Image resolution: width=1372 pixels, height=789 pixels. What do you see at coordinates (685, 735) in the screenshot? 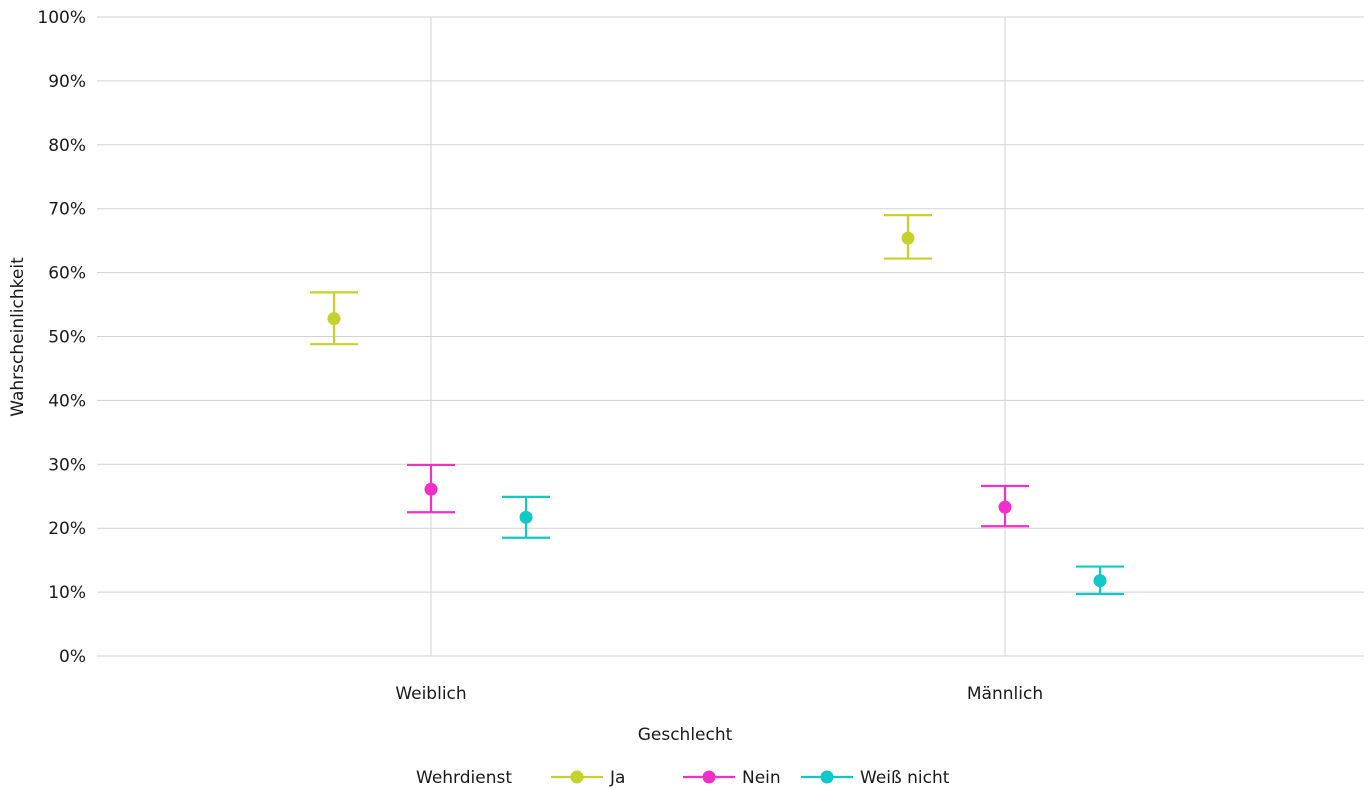
I see `x-axis-title: Geschlecht` at bounding box center [685, 735].